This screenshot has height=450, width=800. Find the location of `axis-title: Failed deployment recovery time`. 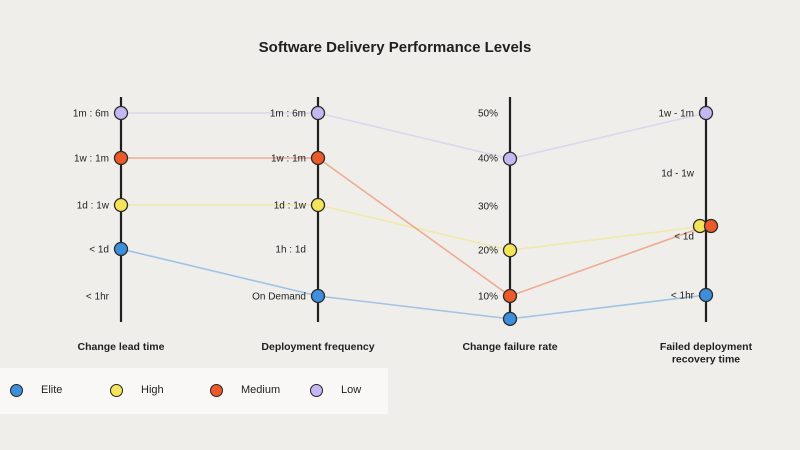

axis-title: Failed deployment recovery time is located at coordinates (706, 353).